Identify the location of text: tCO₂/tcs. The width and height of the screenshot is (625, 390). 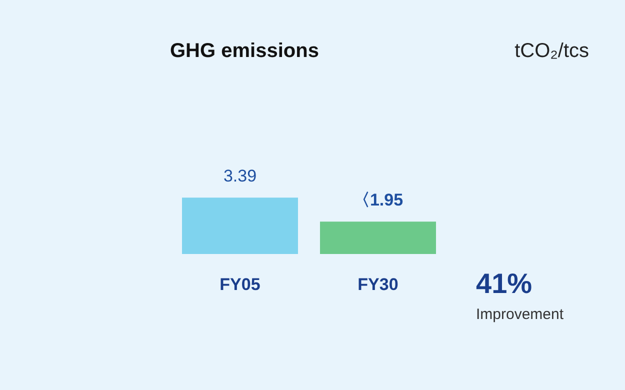
(551, 51).